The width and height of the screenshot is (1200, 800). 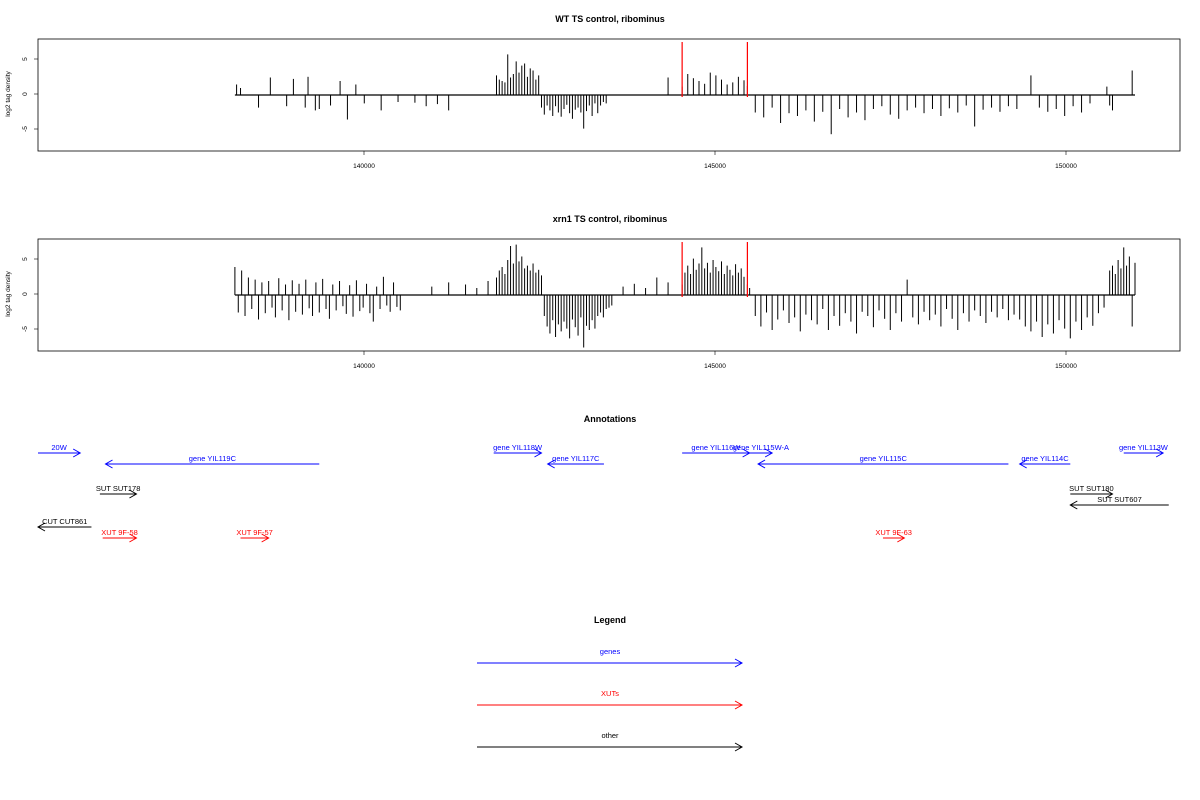 I want to click on annotation-other: SUT SUT178, so click(x=118, y=491).